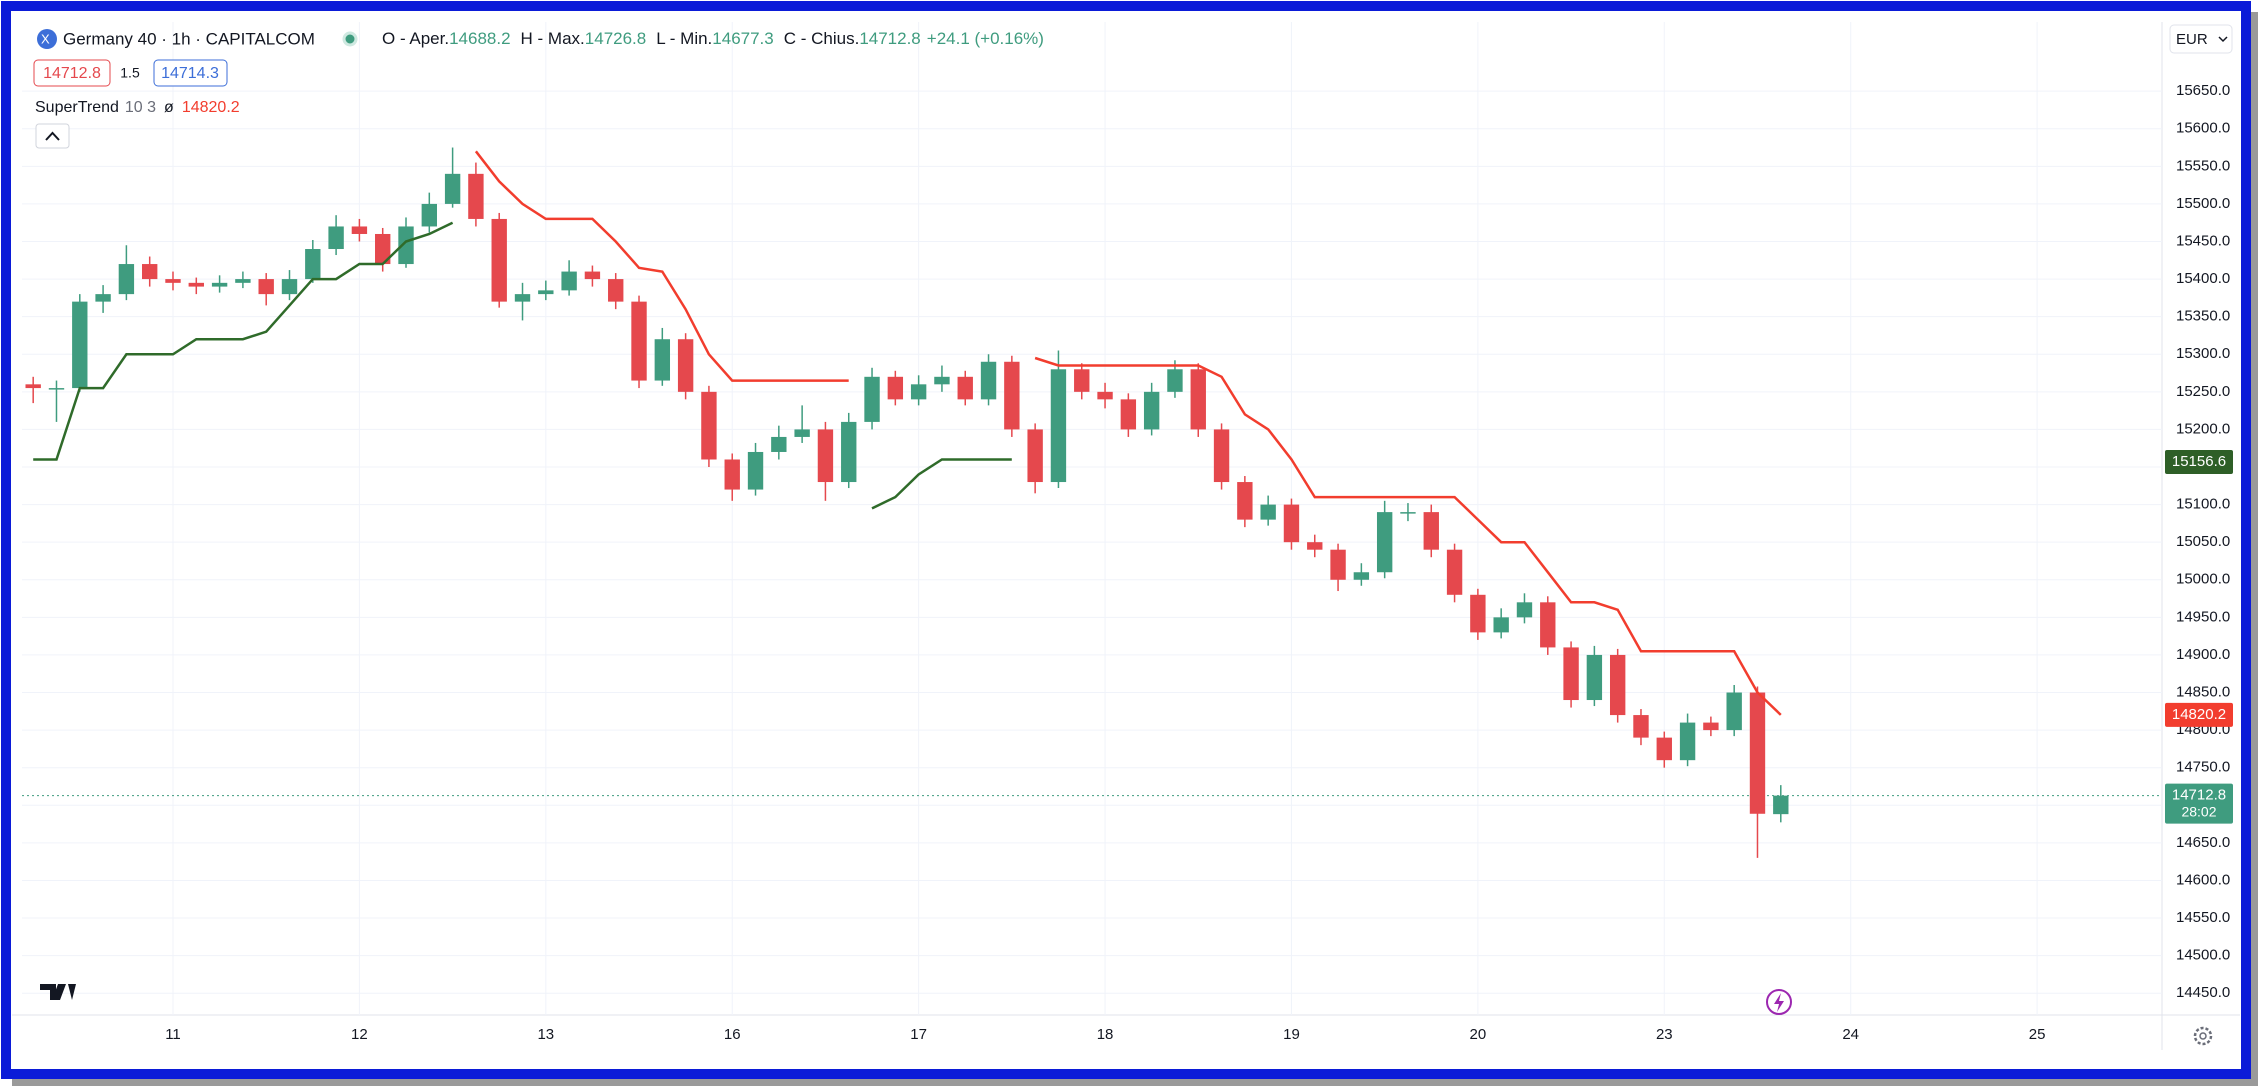 This screenshot has height=1090, width=2262. I want to click on y-tick-label: 14600.0, so click(2203, 879).